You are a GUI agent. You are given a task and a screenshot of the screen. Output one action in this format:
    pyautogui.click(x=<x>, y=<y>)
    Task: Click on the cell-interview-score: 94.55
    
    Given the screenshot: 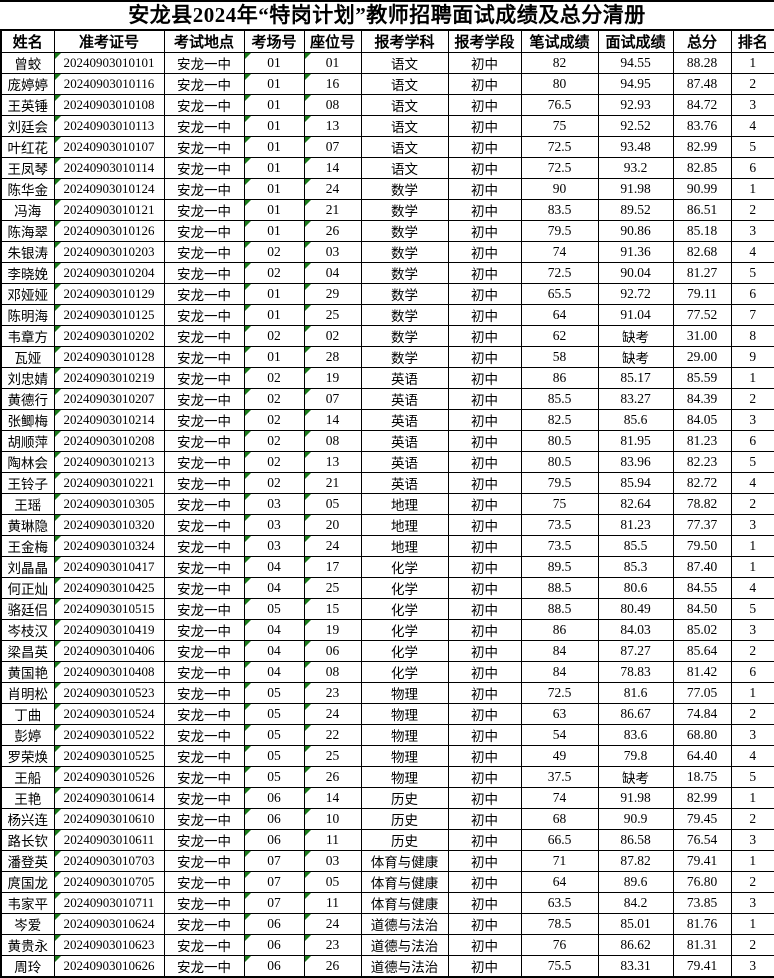 What is the action you would take?
    pyautogui.click(x=635, y=63)
    